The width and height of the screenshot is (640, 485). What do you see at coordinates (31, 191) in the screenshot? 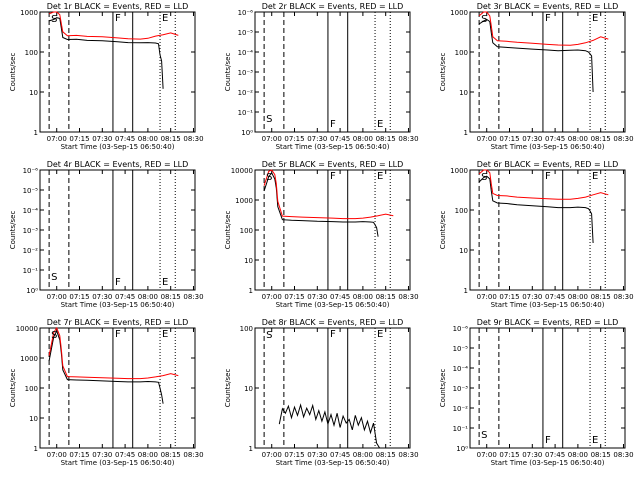
I see `y-tick-label: 10⁻⁵` at bounding box center [31, 191].